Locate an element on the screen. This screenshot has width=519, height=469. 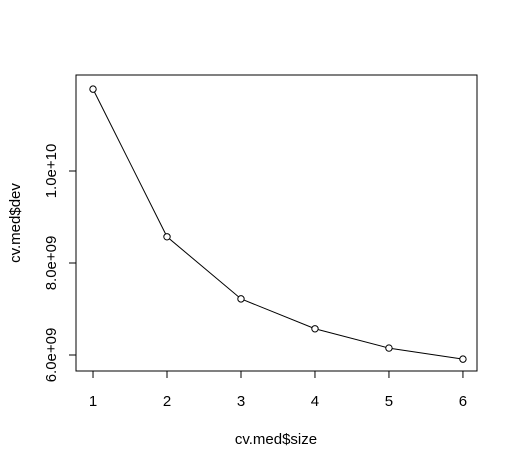
x-tick-label: 6 is located at coordinates (463, 401).